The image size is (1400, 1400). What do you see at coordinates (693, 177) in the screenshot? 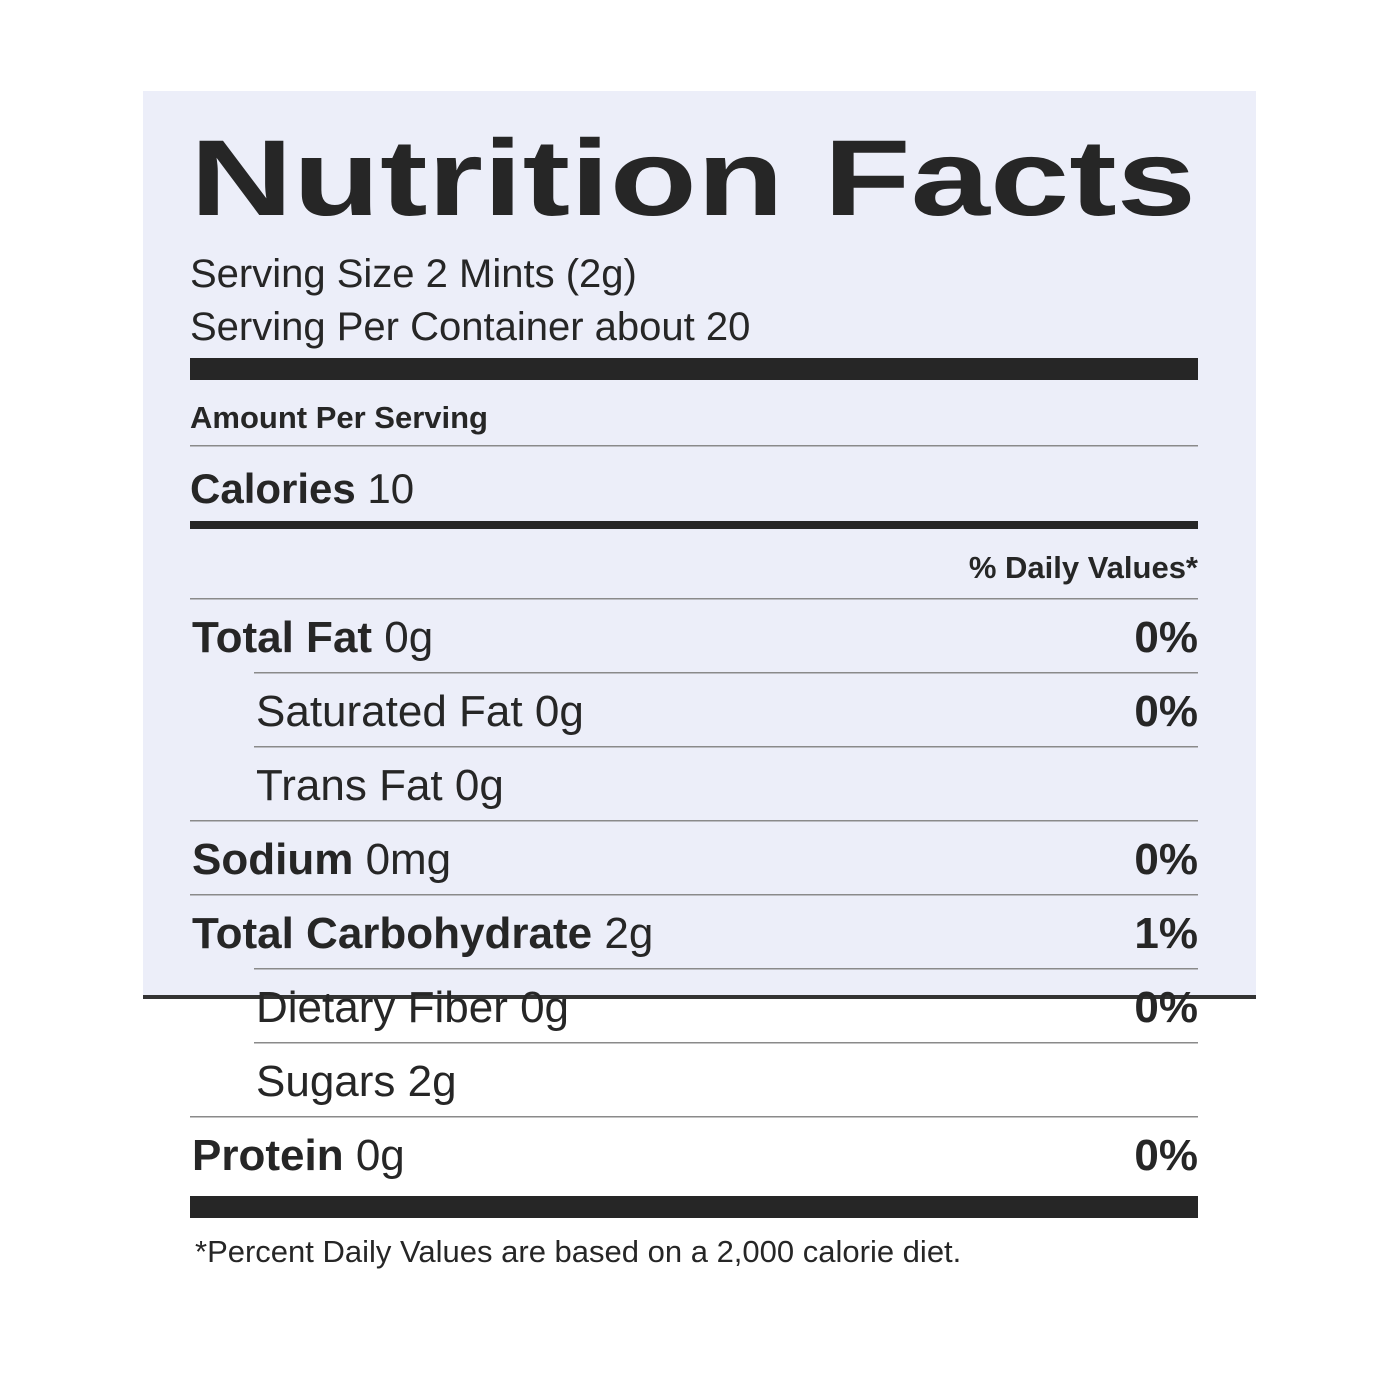
I see `title: Nutrition Facts` at bounding box center [693, 177].